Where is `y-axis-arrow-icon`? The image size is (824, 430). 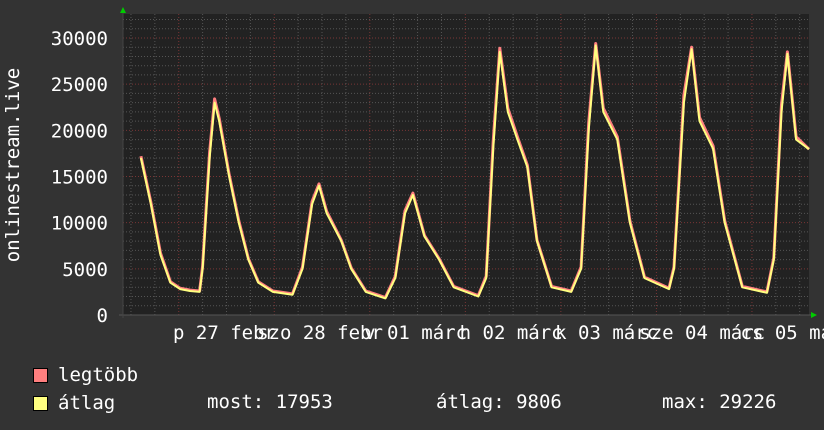 y-axis-arrow-icon is located at coordinates (123, 10).